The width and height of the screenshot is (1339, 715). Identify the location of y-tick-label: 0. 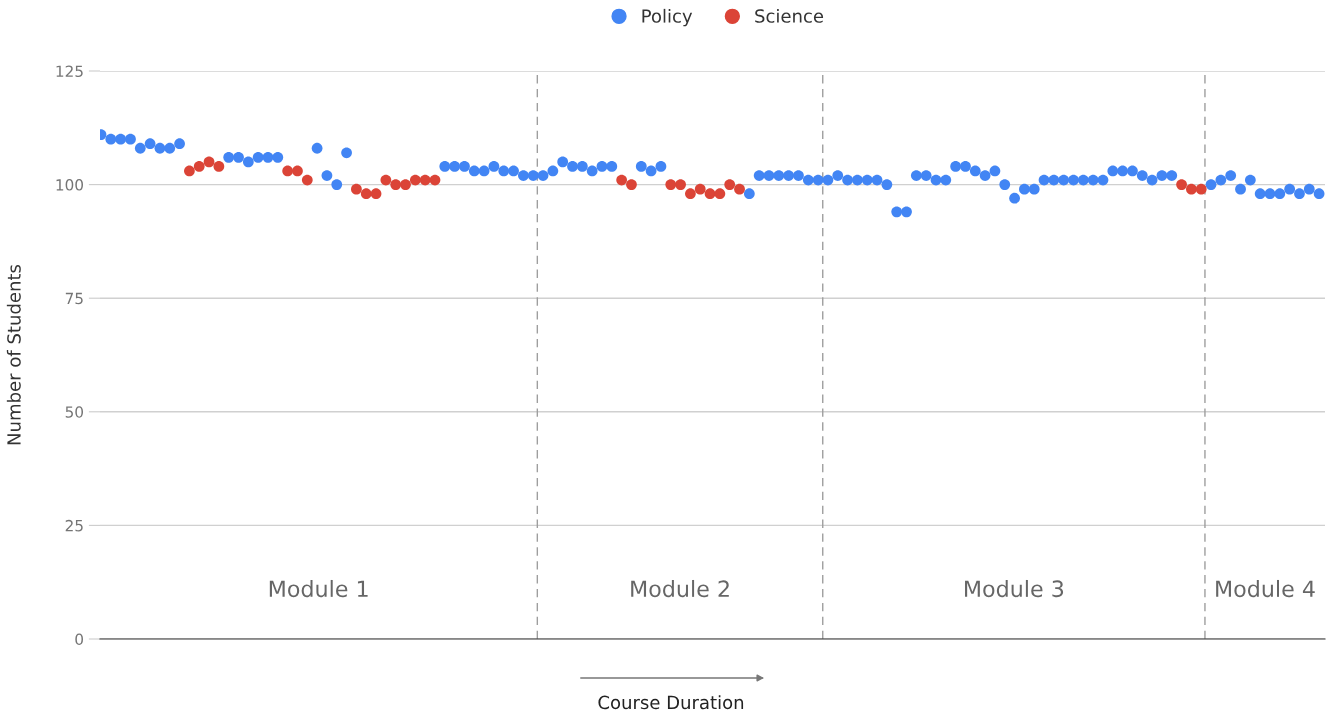
(79, 639).